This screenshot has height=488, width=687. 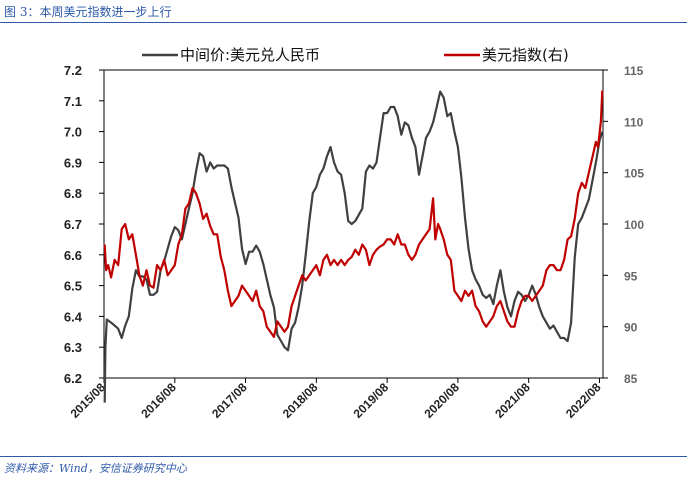 What do you see at coordinates (73, 132) in the screenshot?
I see `left-tick-label: 7.0` at bounding box center [73, 132].